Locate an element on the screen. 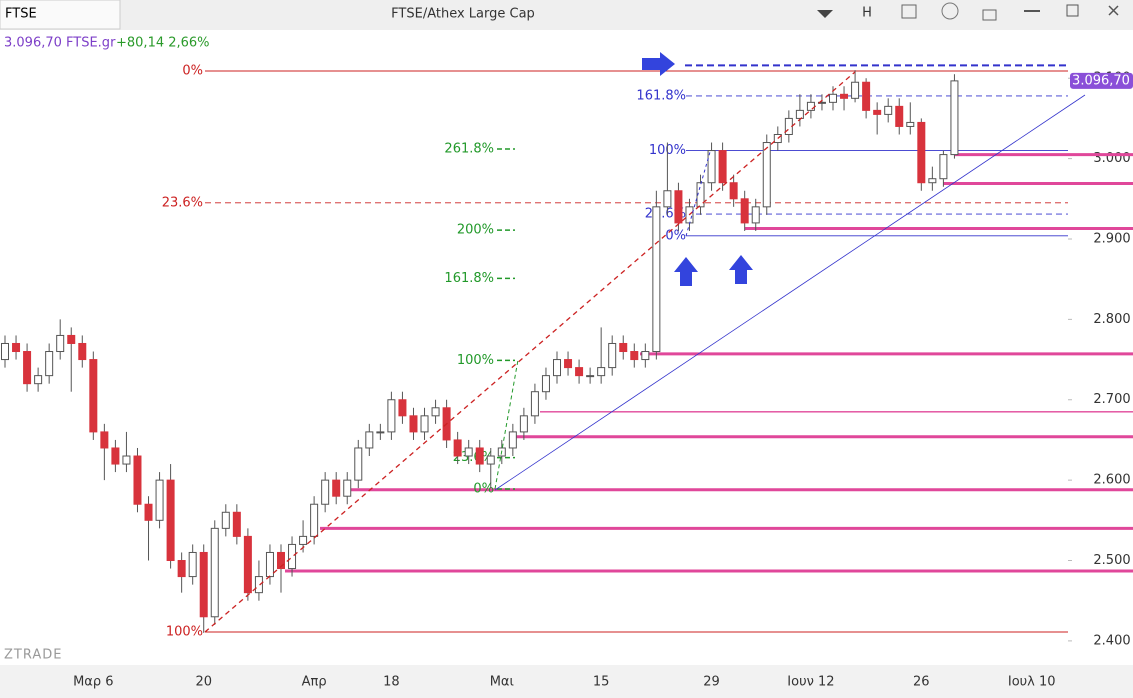 This screenshot has width=1133, height=698. dropdown-icon is located at coordinates (825, 14).